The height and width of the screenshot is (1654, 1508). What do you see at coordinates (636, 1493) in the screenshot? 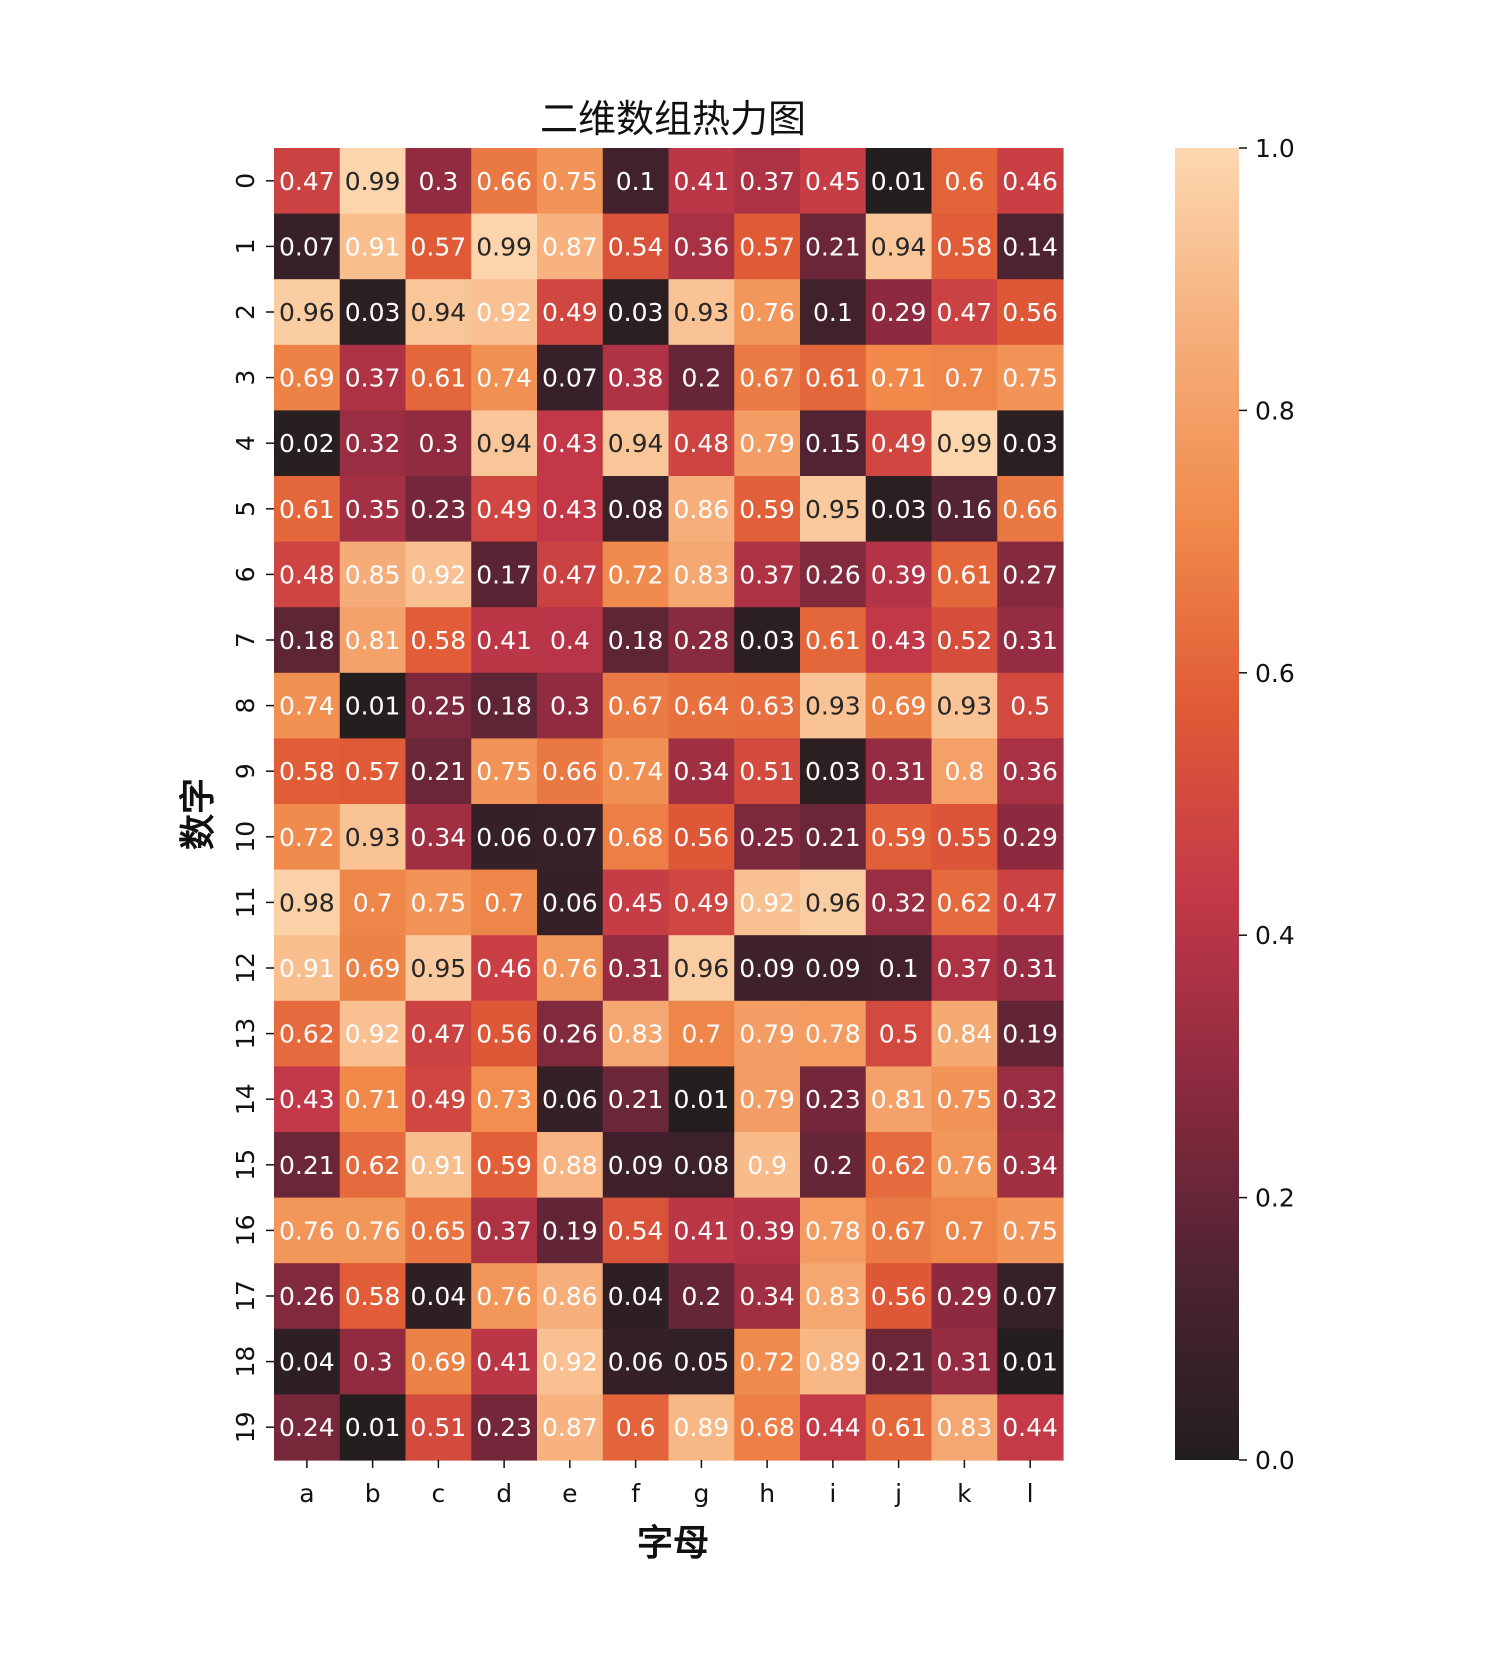
I see `x-tick-label: f` at bounding box center [636, 1493].